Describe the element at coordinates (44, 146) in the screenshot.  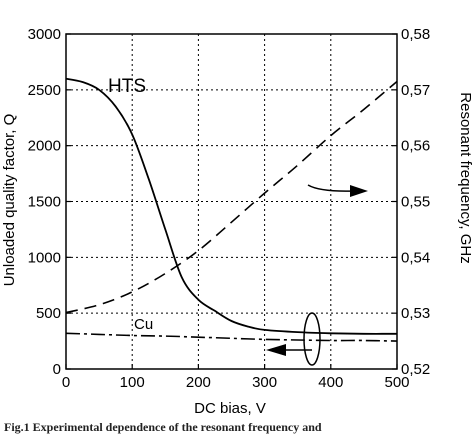
I see `y-left-tick-label: 2000` at that location.